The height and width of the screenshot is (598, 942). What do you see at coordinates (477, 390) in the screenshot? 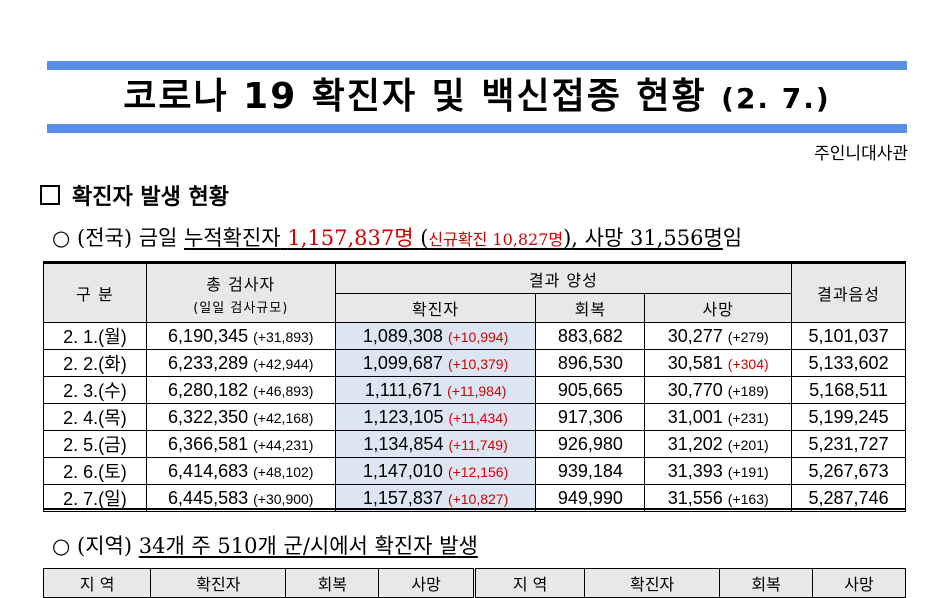
I see `confirmed-increase: (+11,984)` at bounding box center [477, 390].